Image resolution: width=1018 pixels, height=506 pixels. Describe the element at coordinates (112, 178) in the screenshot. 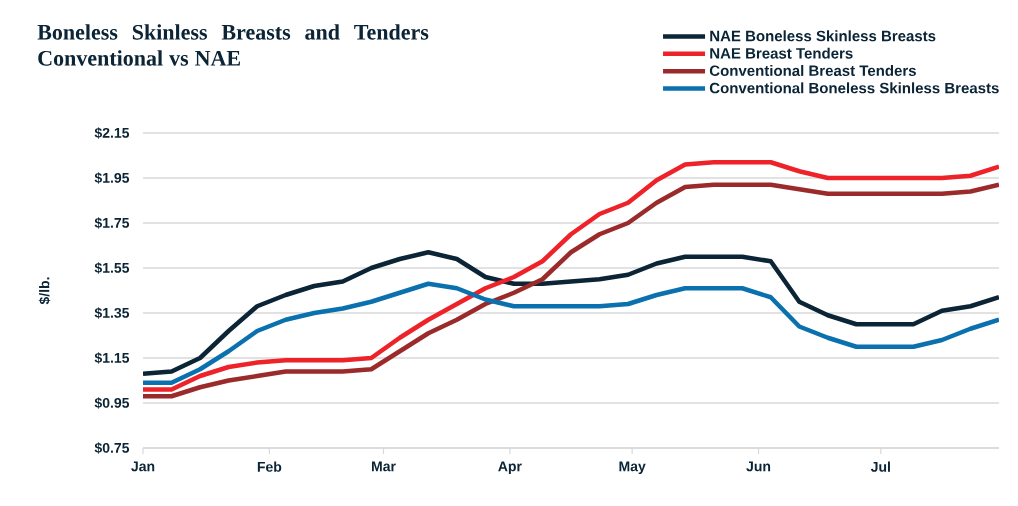

I see `y-tick-label: $1.95` at that location.